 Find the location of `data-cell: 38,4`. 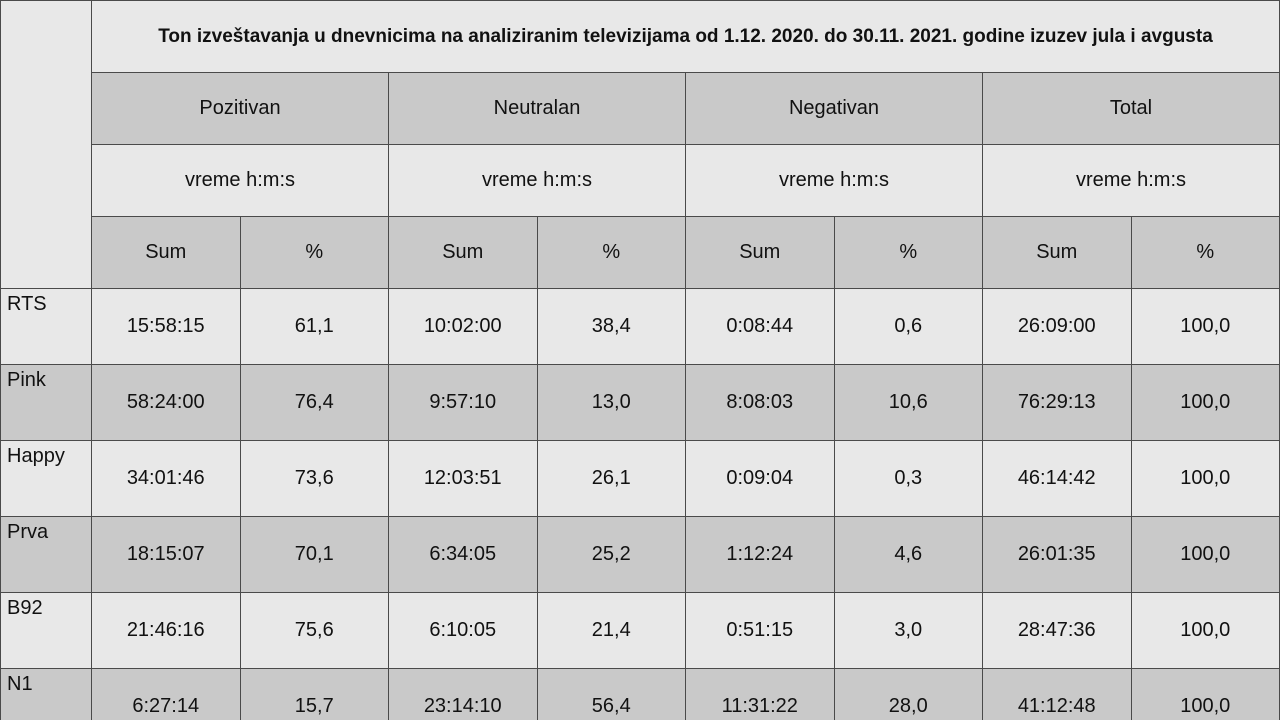

data-cell: 38,4 is located at coordinates (611, 326).